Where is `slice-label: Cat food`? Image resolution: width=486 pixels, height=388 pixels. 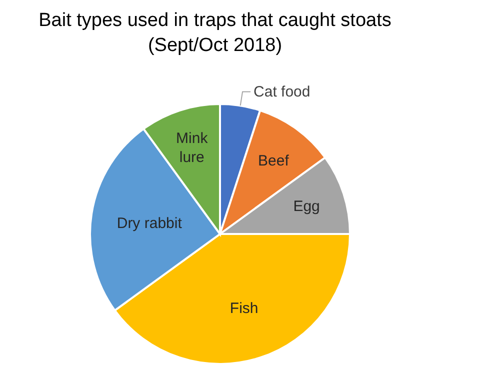 slice-label: Cat food is located at coordinates (282, 91).